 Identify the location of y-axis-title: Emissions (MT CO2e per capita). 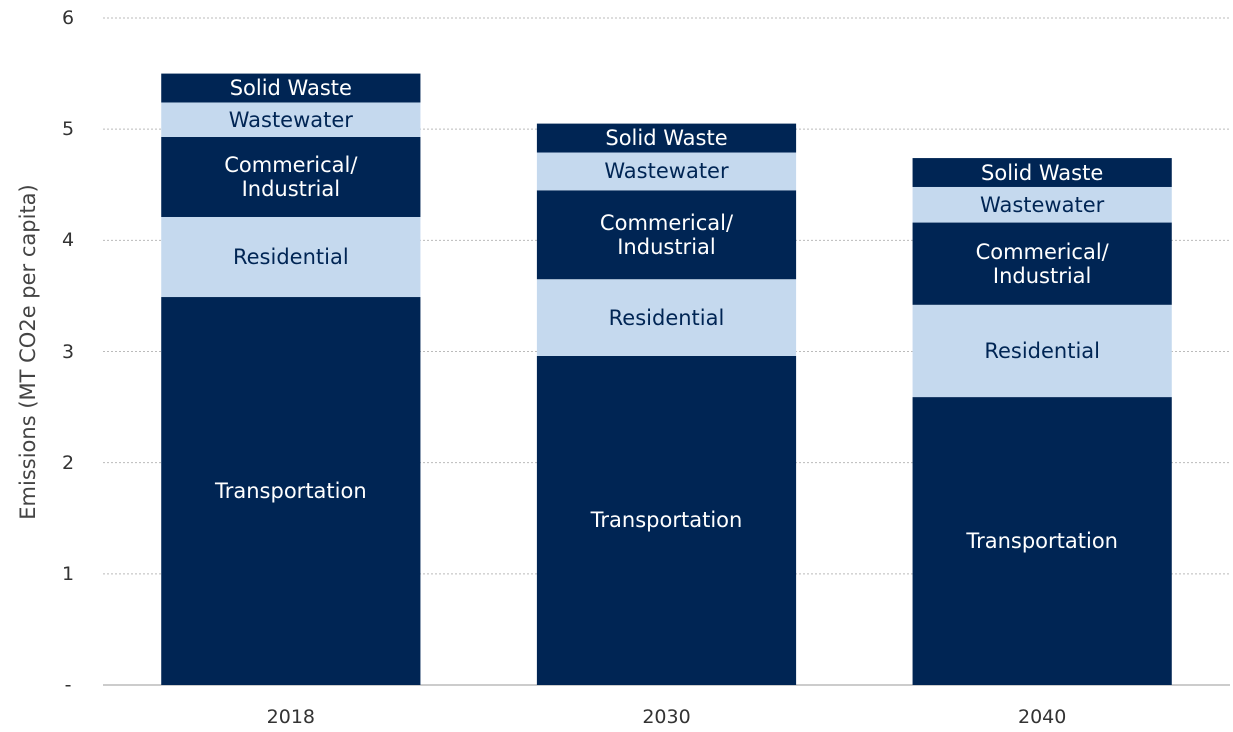
(28, 352).